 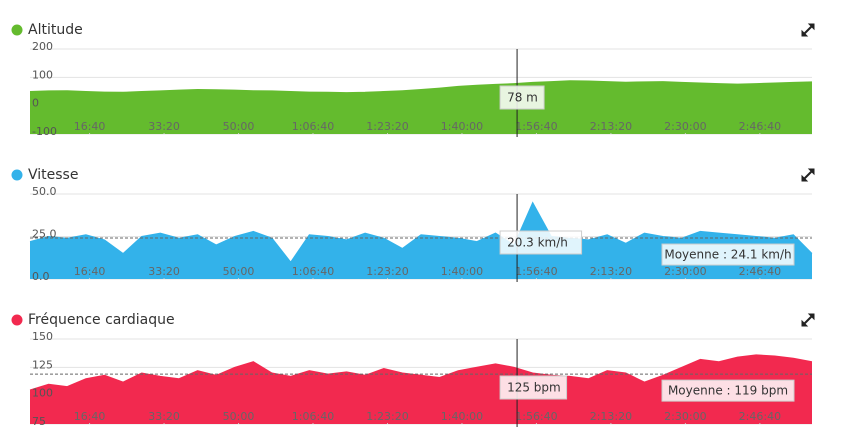 I want to click on mean-label: Moyenne : 119 bpm, so click(x=728, y=391).